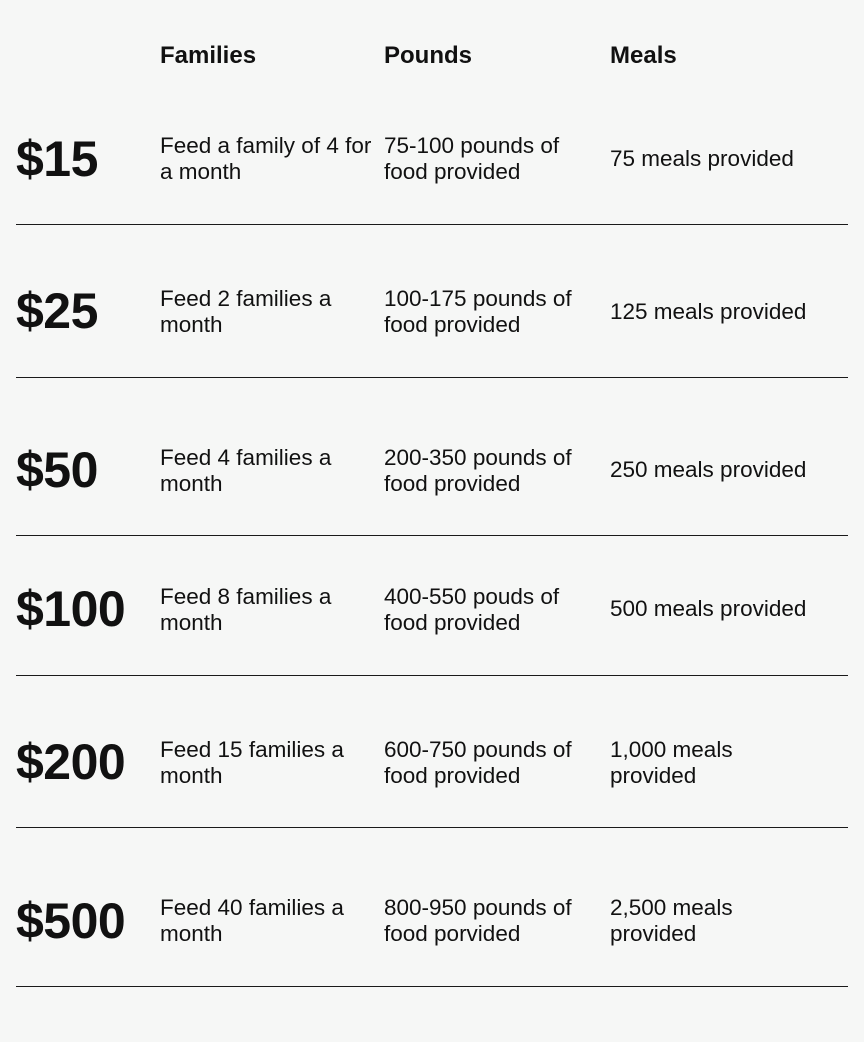 The image size is (864, 1042). What do you see at coordinates (702, 158) in the screenshot?
I see `meals-cell: 75 meals provided` at bounding box center [702, 158].